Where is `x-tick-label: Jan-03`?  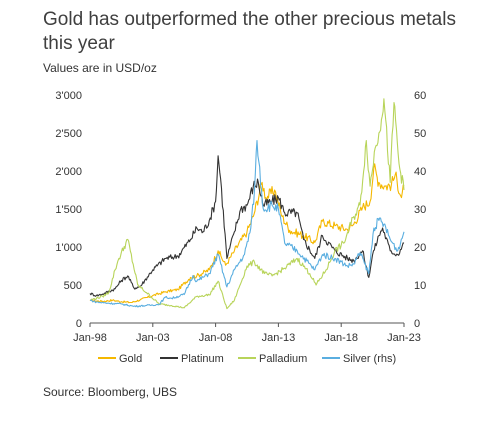
x-tick-label: Jan-03 is located at coordinates (153, 338).